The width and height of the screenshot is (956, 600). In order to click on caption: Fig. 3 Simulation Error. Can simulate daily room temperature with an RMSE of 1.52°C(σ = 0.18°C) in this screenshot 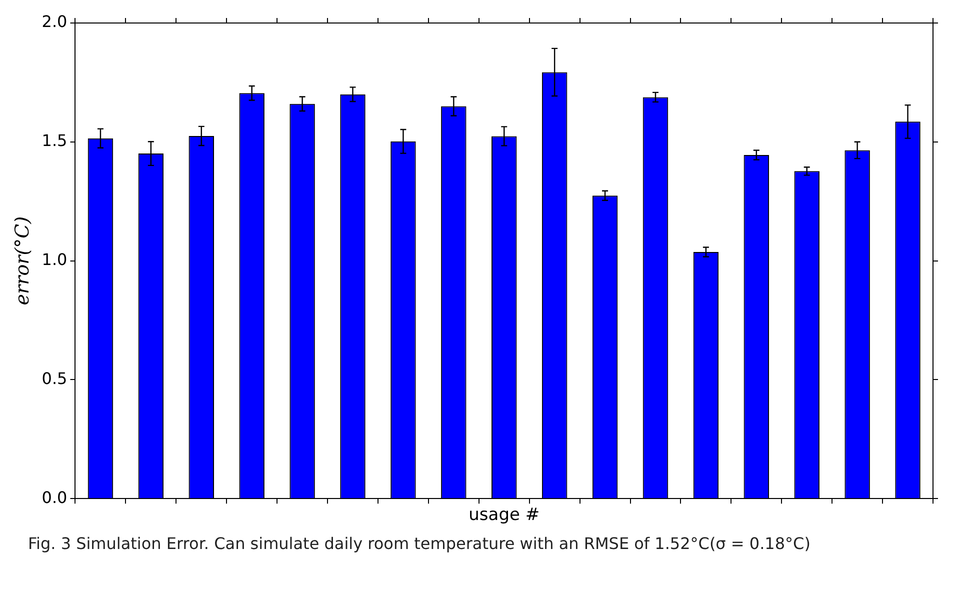, I will do `click(419, 544)`.